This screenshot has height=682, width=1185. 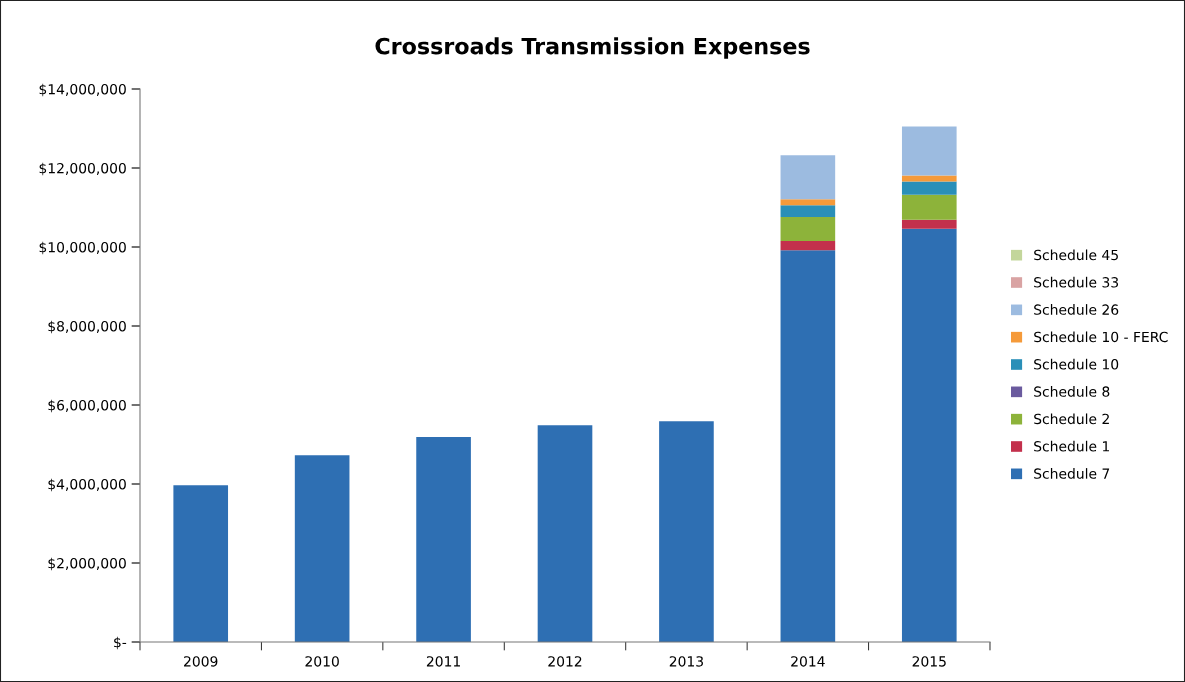 What do you see at coordinates (120, 643) in the screenshot?
I see `y-tick-label: $-` at bounding box center [120, 643].